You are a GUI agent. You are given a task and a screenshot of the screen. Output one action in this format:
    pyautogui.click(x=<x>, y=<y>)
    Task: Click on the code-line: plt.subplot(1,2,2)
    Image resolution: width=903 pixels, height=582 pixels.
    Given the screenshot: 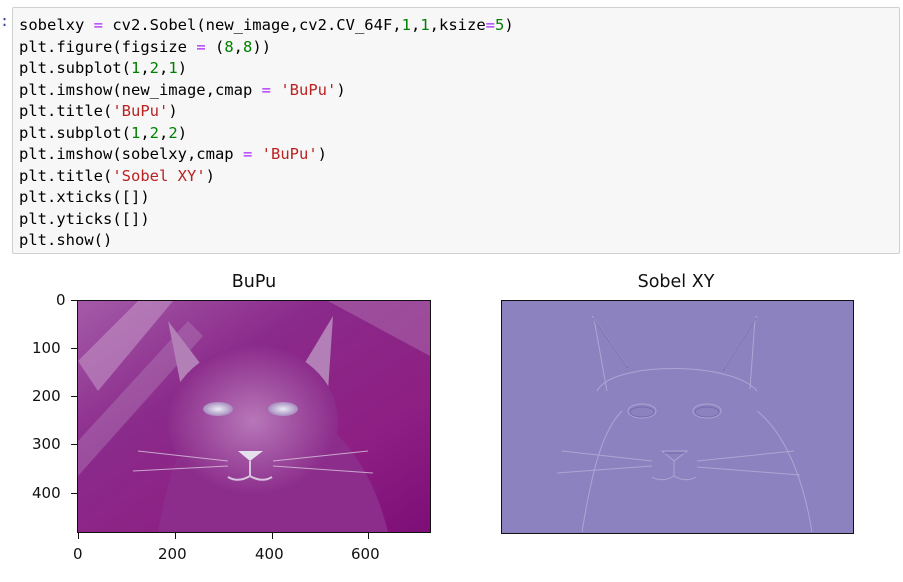 What is the action you would take?
    pyautogui.click(x=266, y=134)
    